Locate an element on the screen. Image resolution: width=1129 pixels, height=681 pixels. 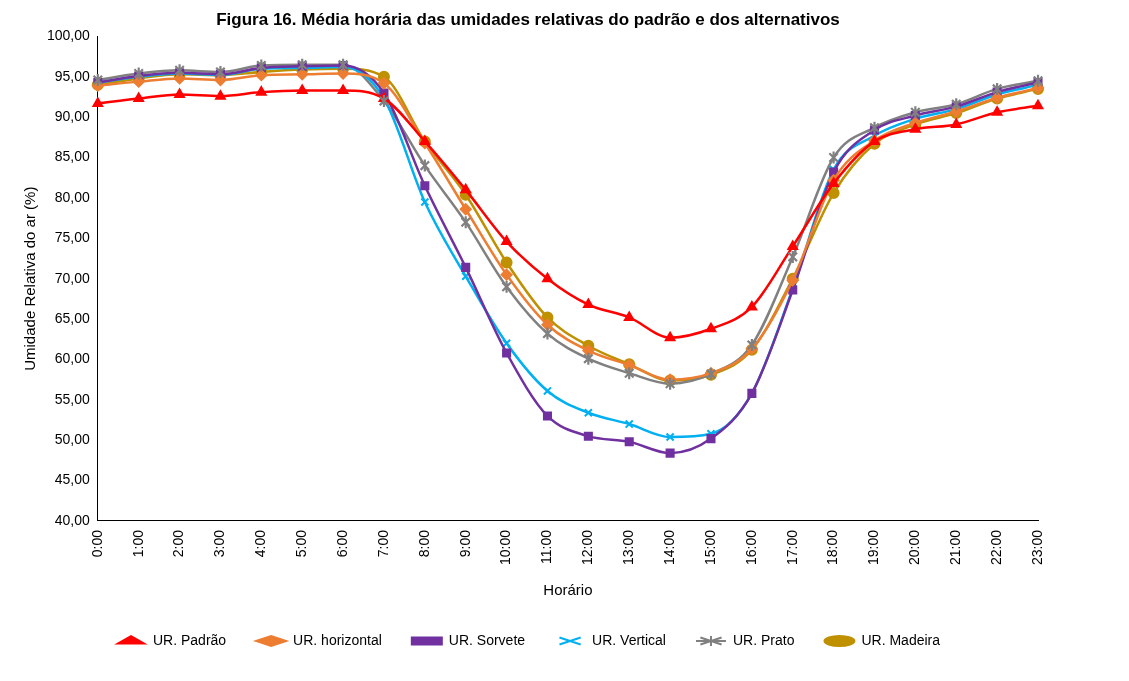
x-tick-label: 17:00 is located at coordinates (791, 547).